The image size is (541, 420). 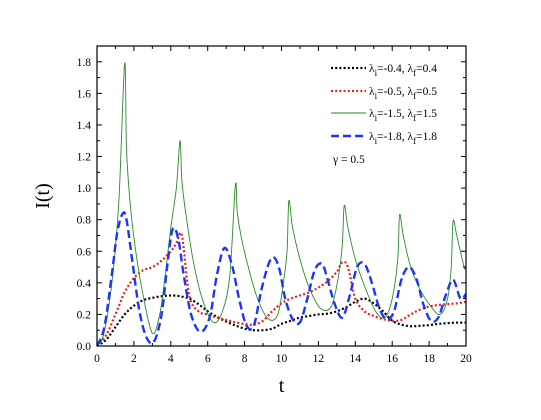 I want to click on y-axis-title: I(t), so click(x=43, y=196).